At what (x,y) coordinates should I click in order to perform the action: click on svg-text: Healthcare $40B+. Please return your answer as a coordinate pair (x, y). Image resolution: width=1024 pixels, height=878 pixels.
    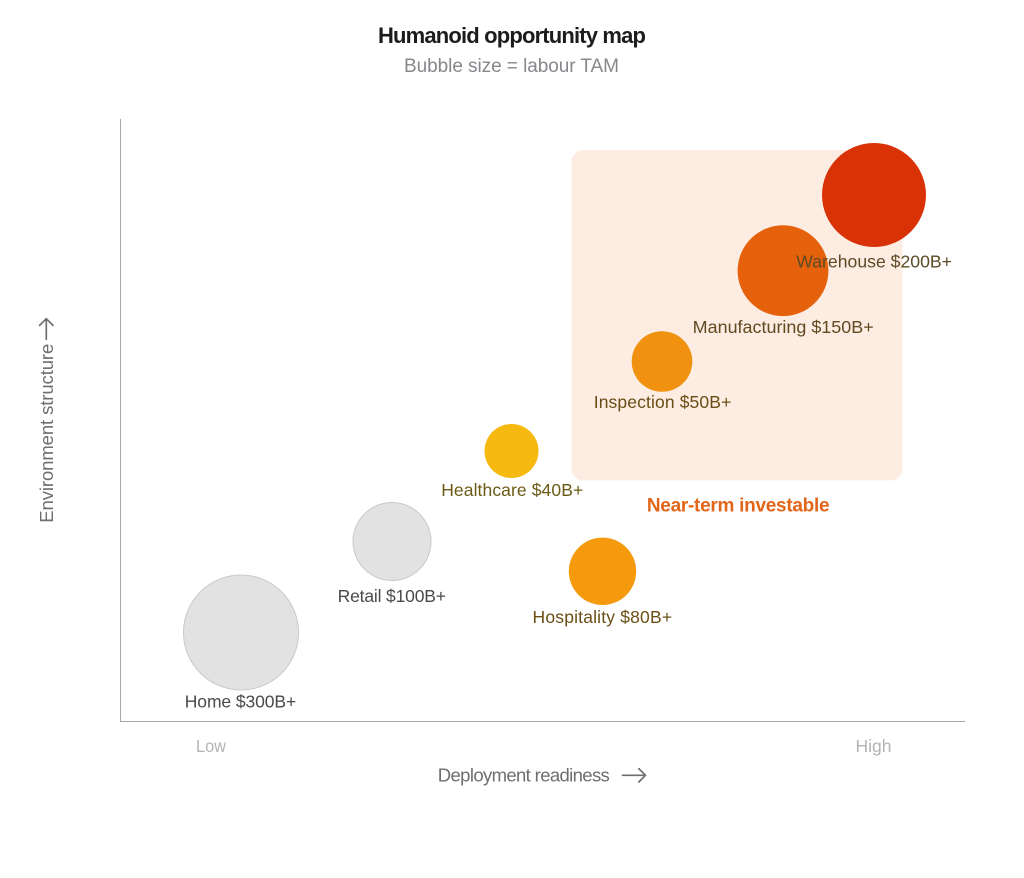
    Looking at the image, I should click on (512, 490).